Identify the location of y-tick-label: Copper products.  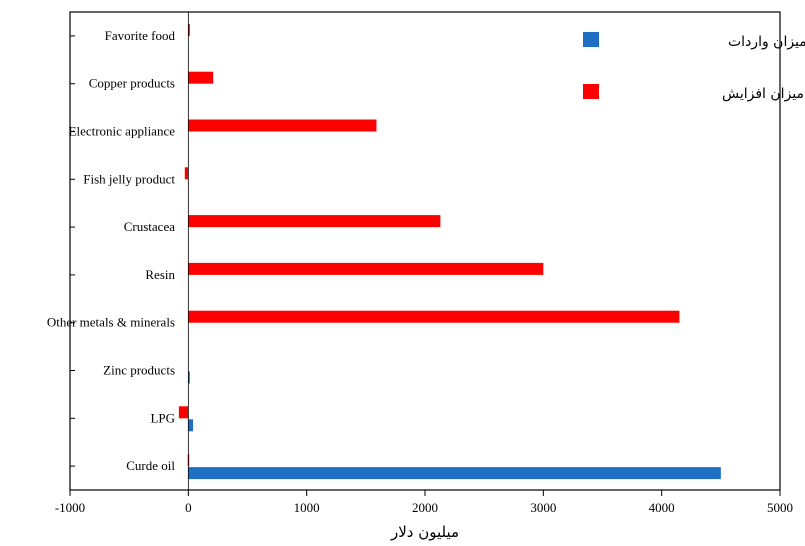
(132, 83).